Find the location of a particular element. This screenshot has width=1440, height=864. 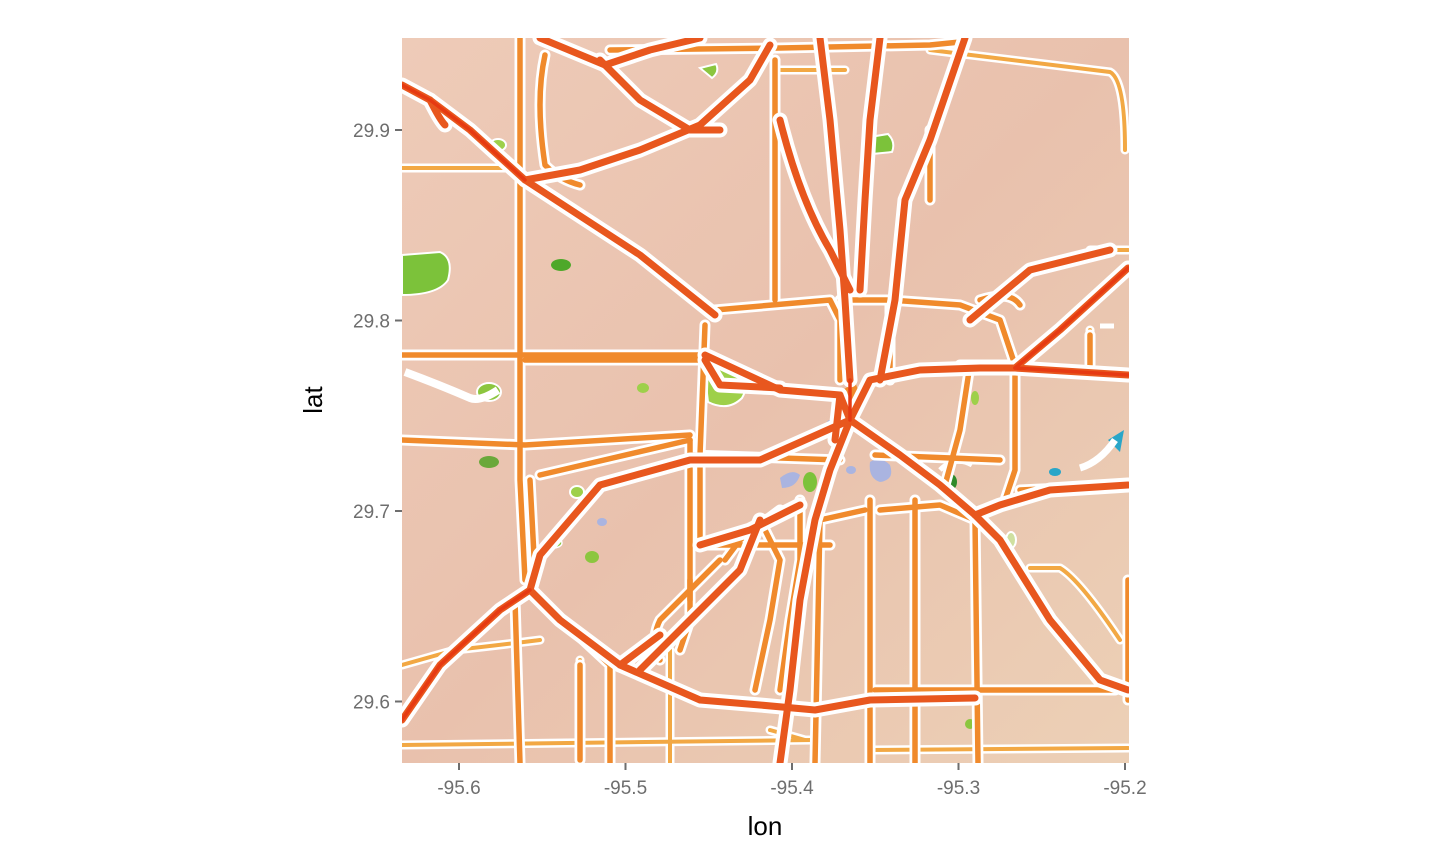

y-axis-title: lat is located at coordinates (313, 399).